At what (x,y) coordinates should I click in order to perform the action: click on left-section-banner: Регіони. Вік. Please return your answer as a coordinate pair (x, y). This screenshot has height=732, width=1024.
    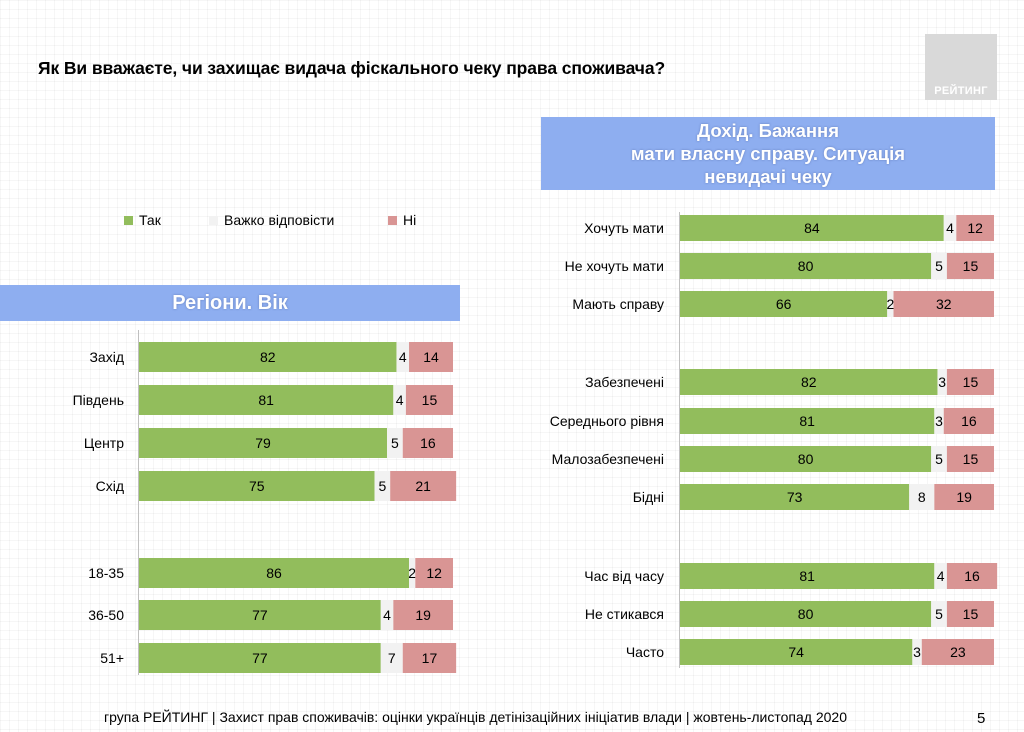
    Looking at the image, I should click on (230, 303).